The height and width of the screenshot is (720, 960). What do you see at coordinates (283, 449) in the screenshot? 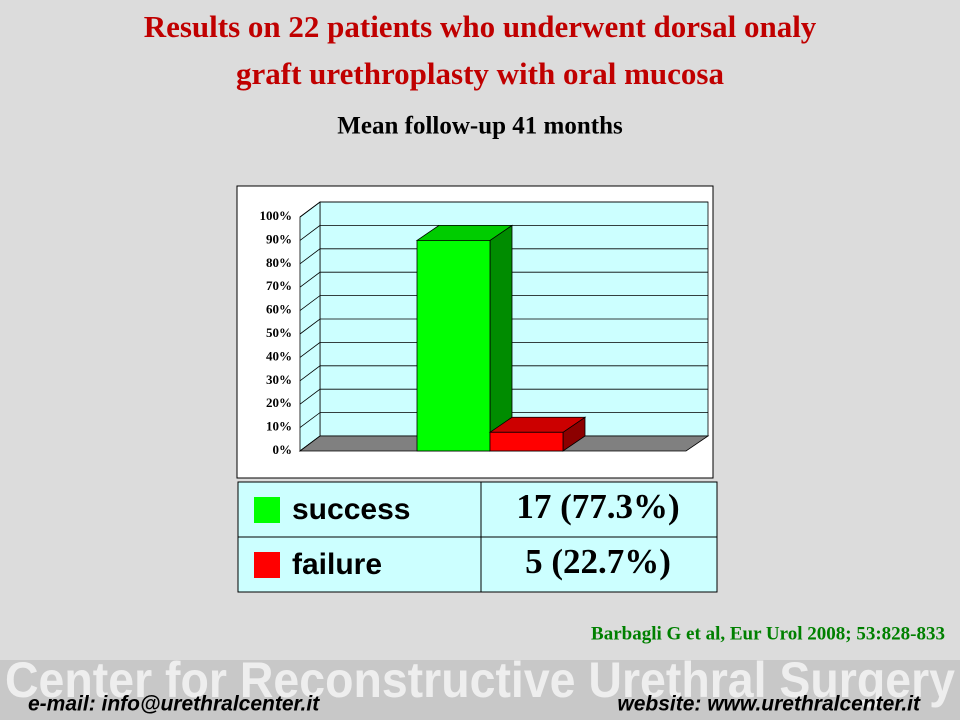
I see `y-tick-label: 0%` at bounding box center [283, 449].